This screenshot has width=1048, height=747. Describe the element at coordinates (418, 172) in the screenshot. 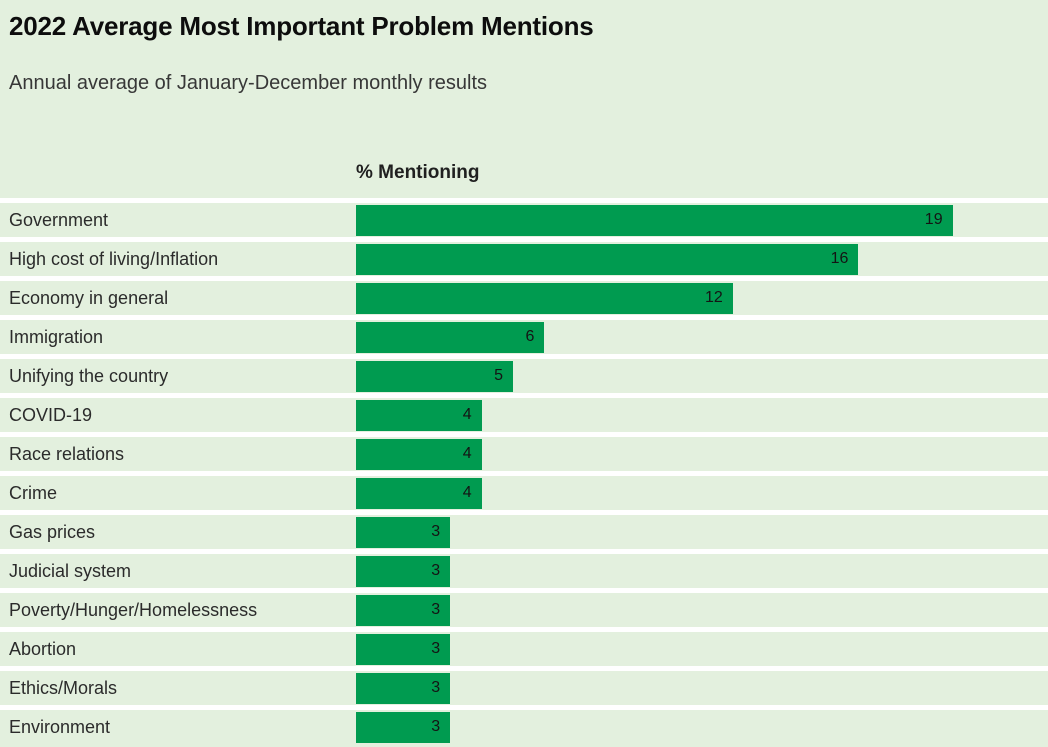

I see `value-axis-label: % Mentioning` at that location.